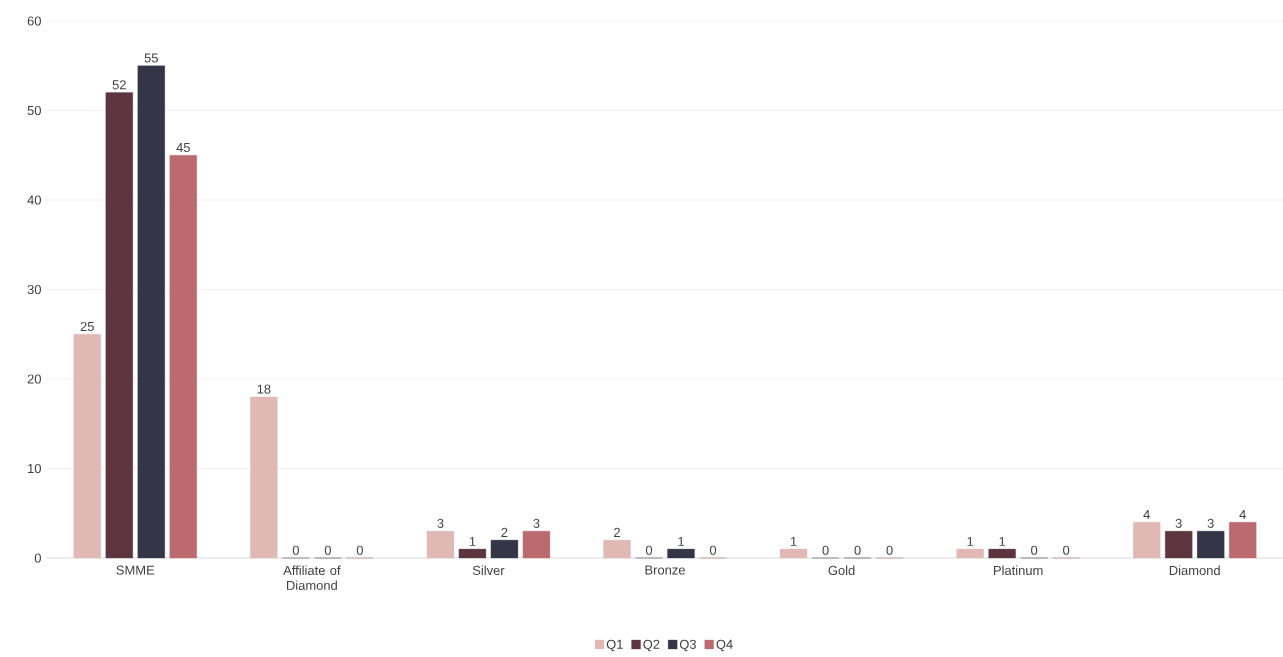 The height and width of the screenshot is (657, 1283). I want to click on y-tick-label: 60, so click(34, 21).